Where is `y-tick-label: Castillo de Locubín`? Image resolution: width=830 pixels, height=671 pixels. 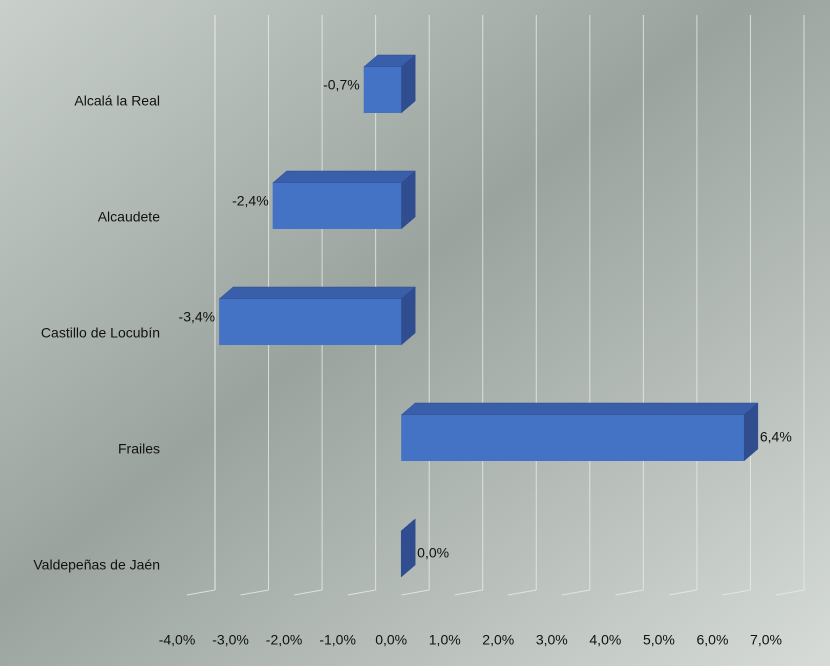
y-tick-label: Castillo de Locubín is located at coordinates (100, 333).